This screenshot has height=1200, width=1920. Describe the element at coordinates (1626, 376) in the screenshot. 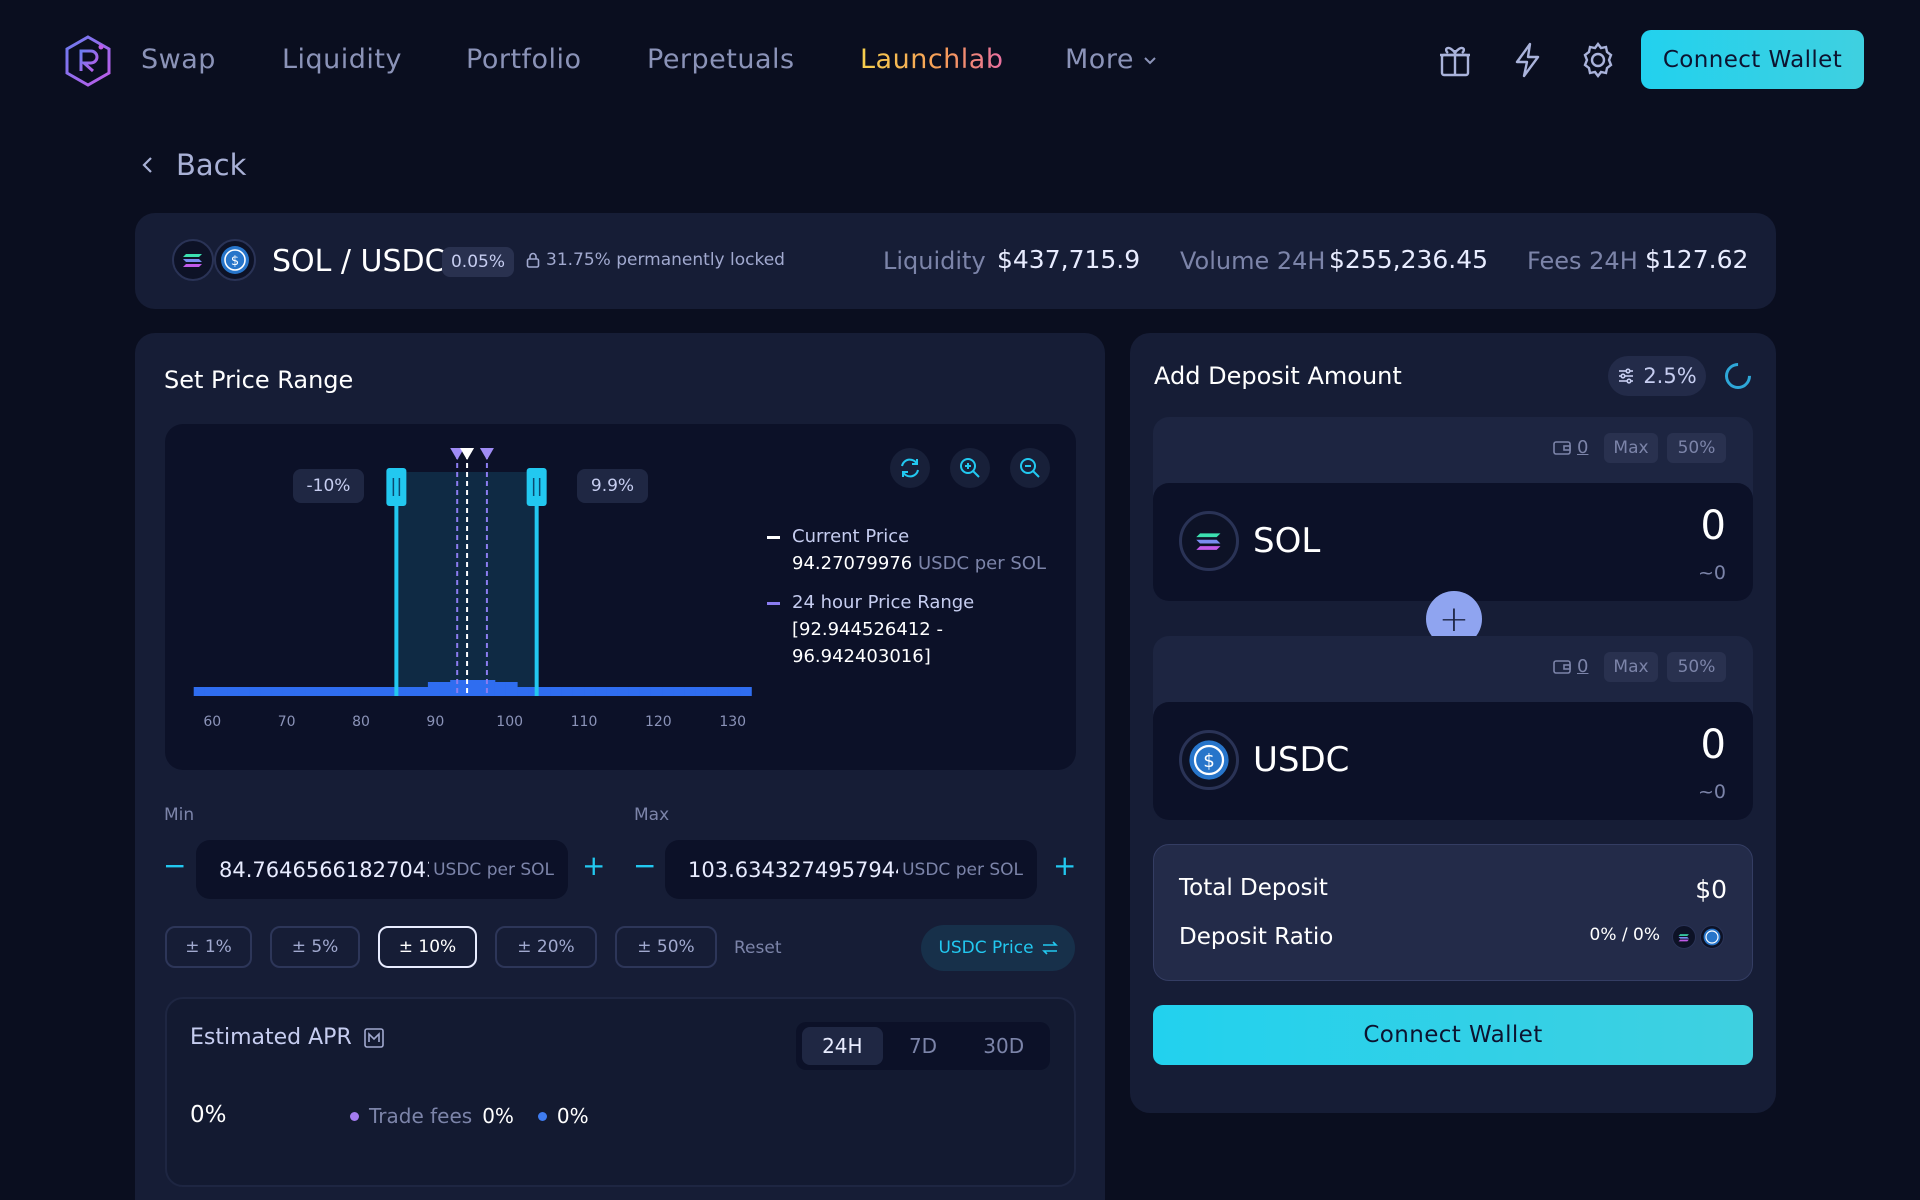

I see `sliders-icon` at that location.